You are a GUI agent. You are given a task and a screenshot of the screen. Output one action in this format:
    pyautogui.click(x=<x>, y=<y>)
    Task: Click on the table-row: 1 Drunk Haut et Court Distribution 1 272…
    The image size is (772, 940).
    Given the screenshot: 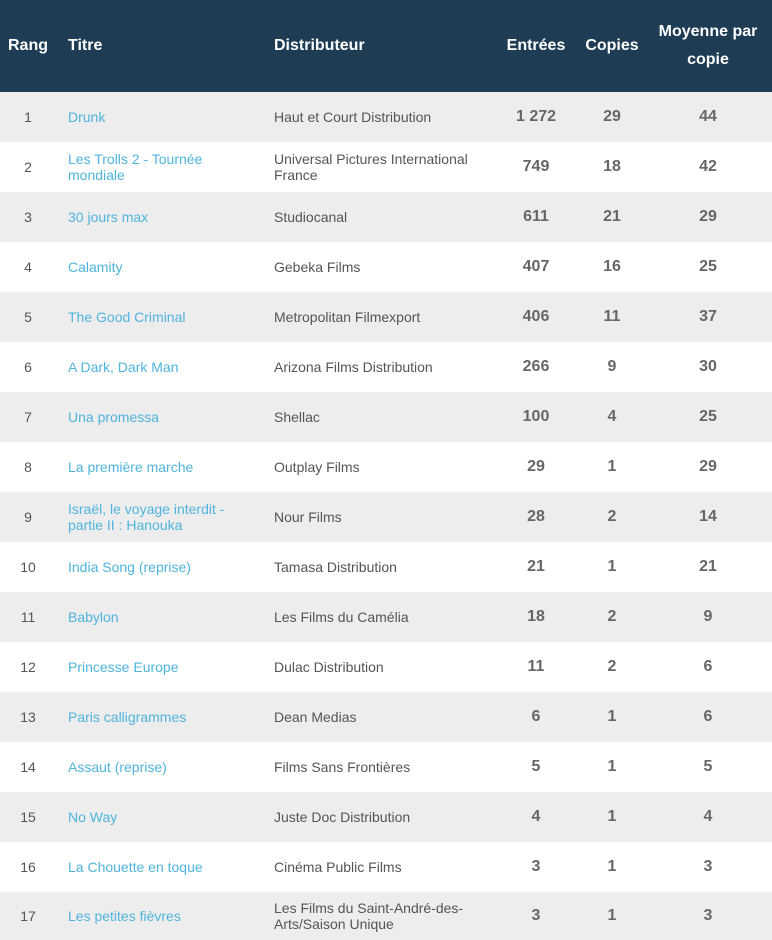 What is the action you would take?
    pyautogui.click(x=386, y=117)
    